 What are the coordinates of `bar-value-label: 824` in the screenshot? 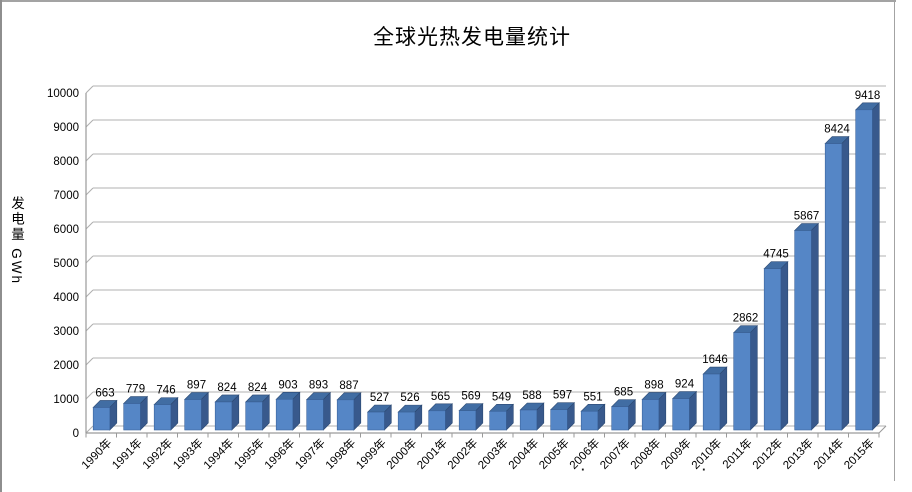 It's located at (258, 388).